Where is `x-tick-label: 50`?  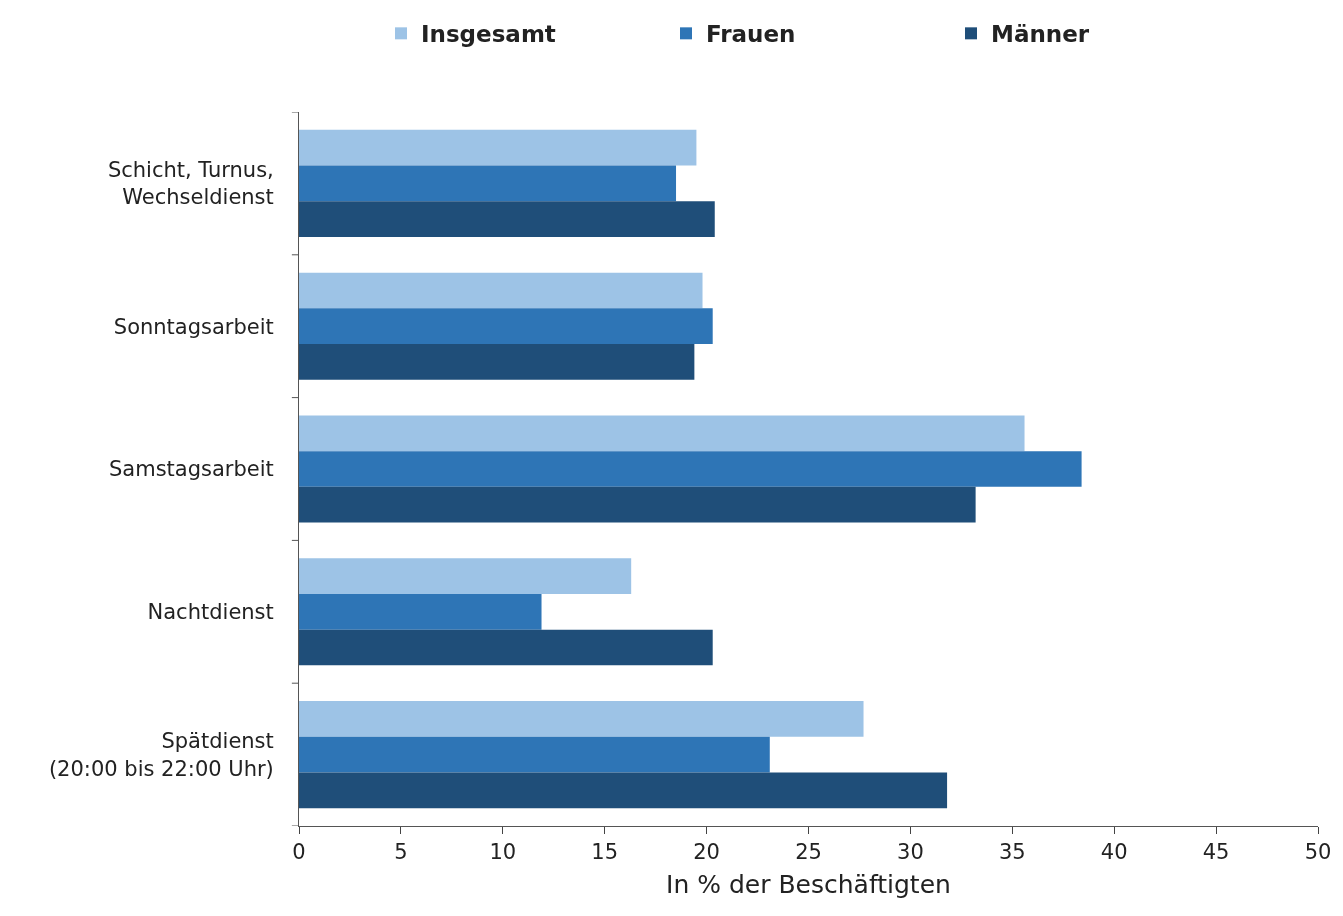 x-tick-label: 50 is located at coordinates (1318, 852).